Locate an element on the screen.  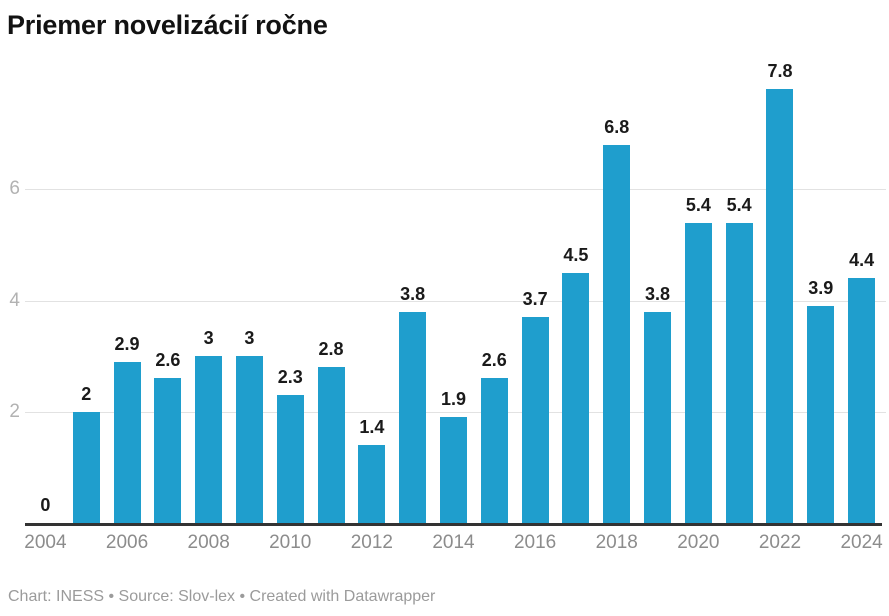
bar-2020 is located at coordinates (698, 372).